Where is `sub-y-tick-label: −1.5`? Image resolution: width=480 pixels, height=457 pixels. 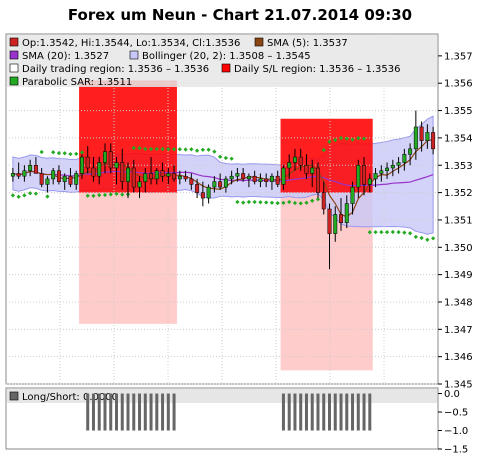 sub-y-tick-label: −1.5 is located at coordinates (456, 450).